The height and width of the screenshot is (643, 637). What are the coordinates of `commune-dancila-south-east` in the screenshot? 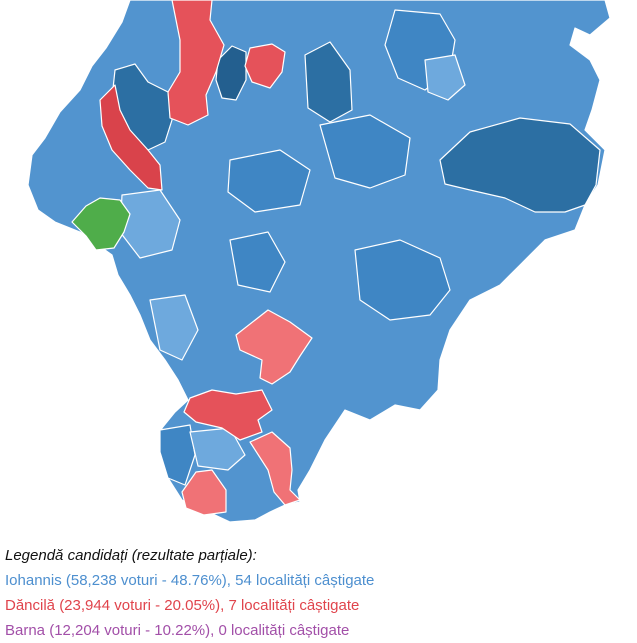 It's located at (275, 468).